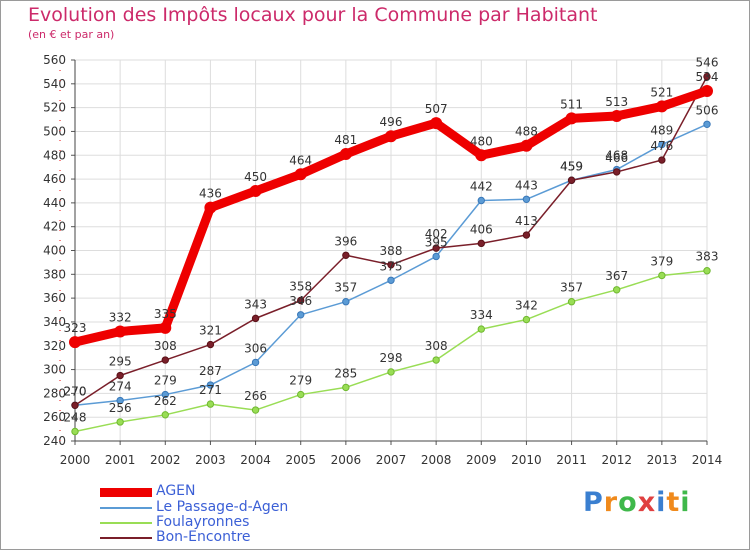 The height and width of the screenshot is (550, 750). Describe the element at coordinates (54, 298) in the screenshot. I see `y-tick-label: 360` at that location.